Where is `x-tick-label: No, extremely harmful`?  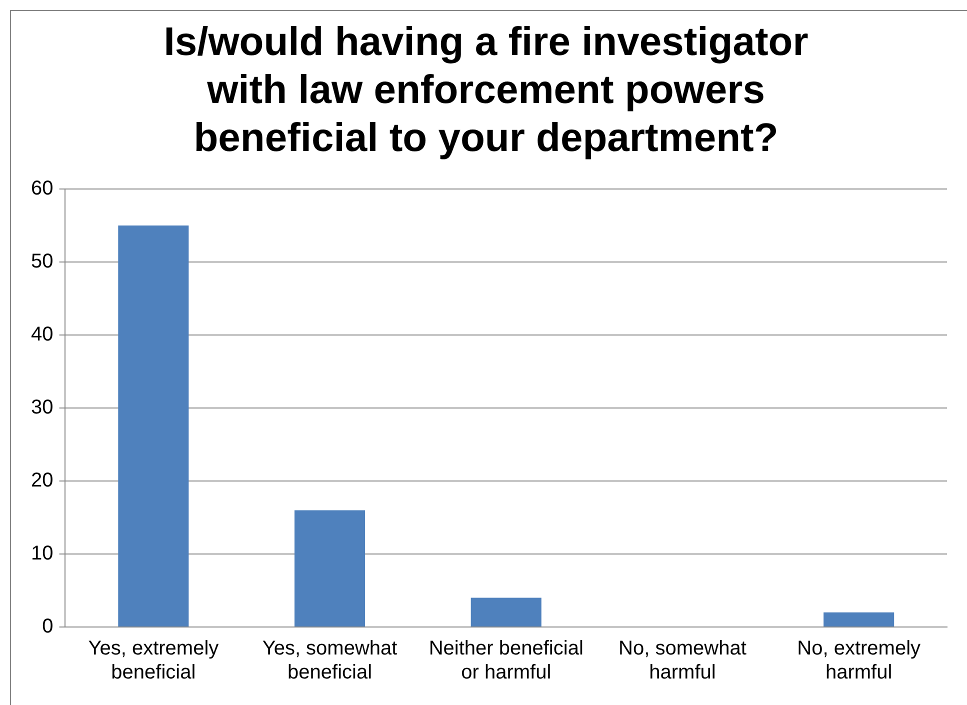
x-tick-label: No, extremely harmful is located at coordinates (859, 661).